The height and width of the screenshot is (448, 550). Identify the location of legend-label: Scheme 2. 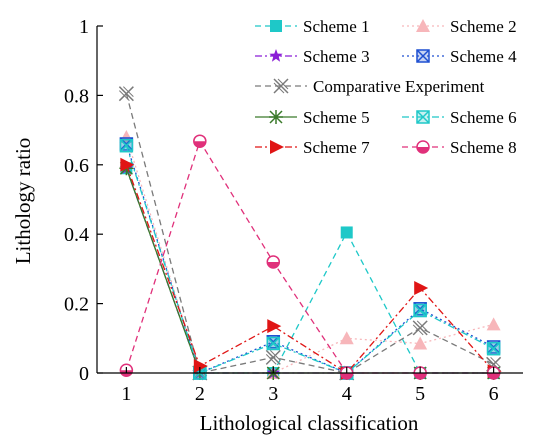
(483, 26).